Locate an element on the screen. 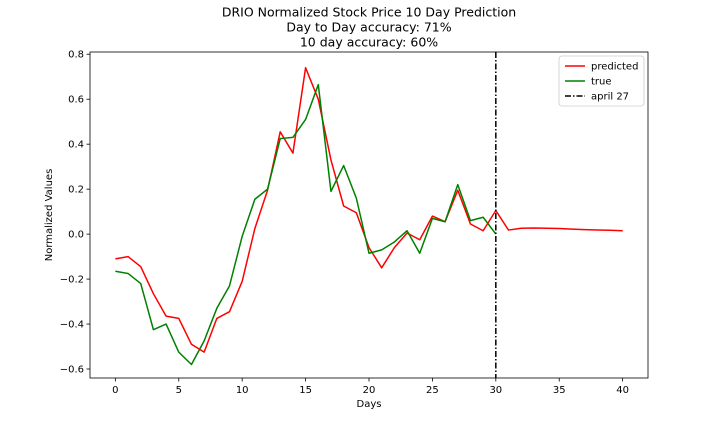 This screenshot has height=432, width=720. legend-predicted-label: predicted is located at coordinates (614, 67).